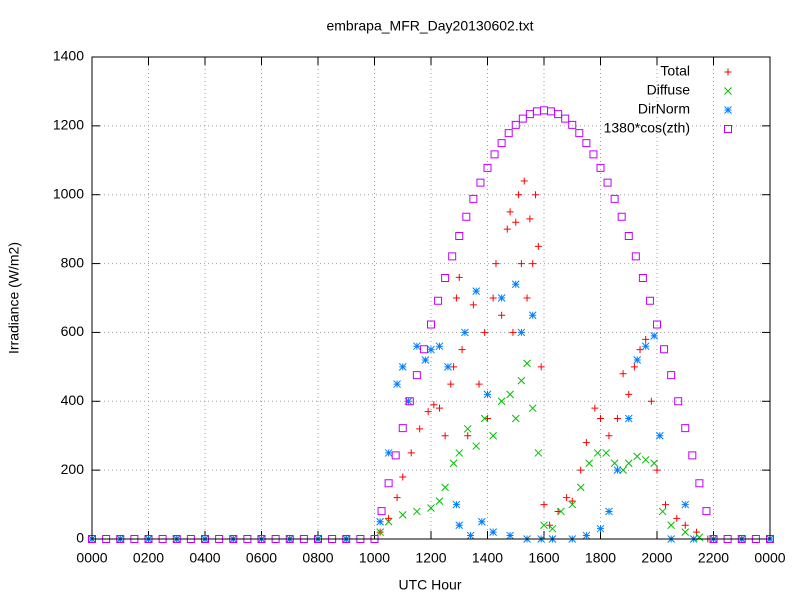  Describe the element at coordinates (73, 469) in the screenshot. I see `y-tick-label: 200` at that location.